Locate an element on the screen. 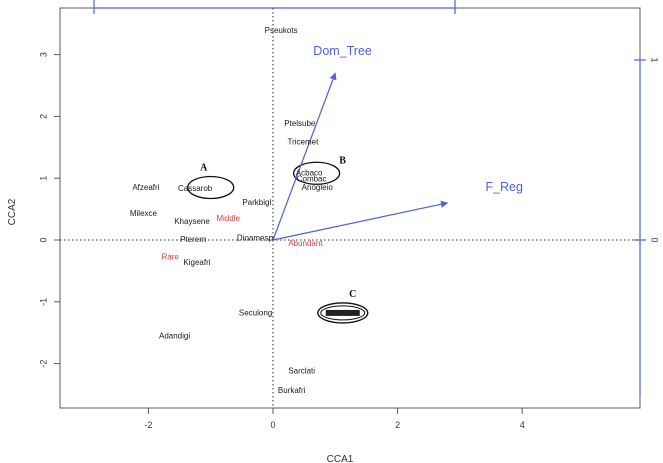 The height and width of the screenshot is (463, 663). species-label: Acbaco is located at coordinates (309, 172).